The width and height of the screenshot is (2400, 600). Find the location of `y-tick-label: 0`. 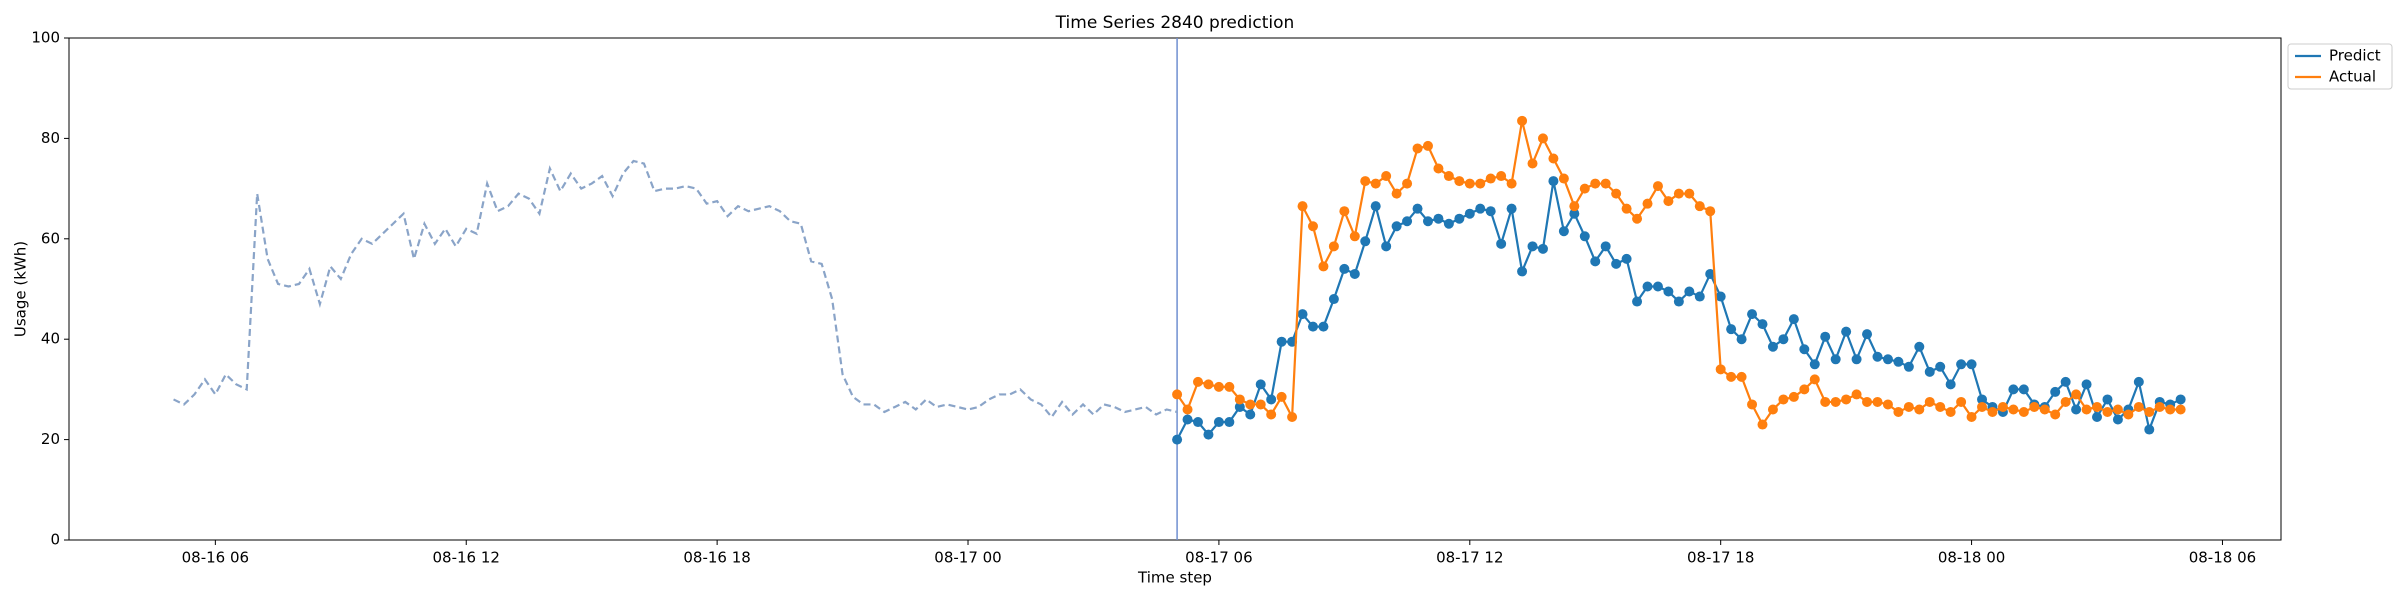

y-tick-label: 0 is located at coordinates (55, 540).